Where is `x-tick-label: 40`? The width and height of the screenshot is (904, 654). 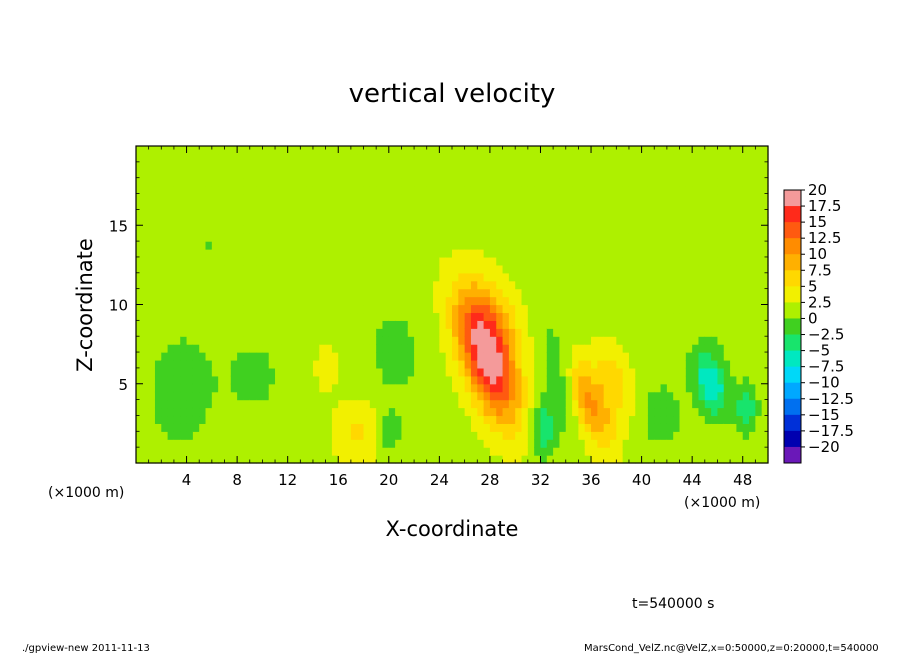 x-tick-label: 40 is located at coordinates (641, 480).